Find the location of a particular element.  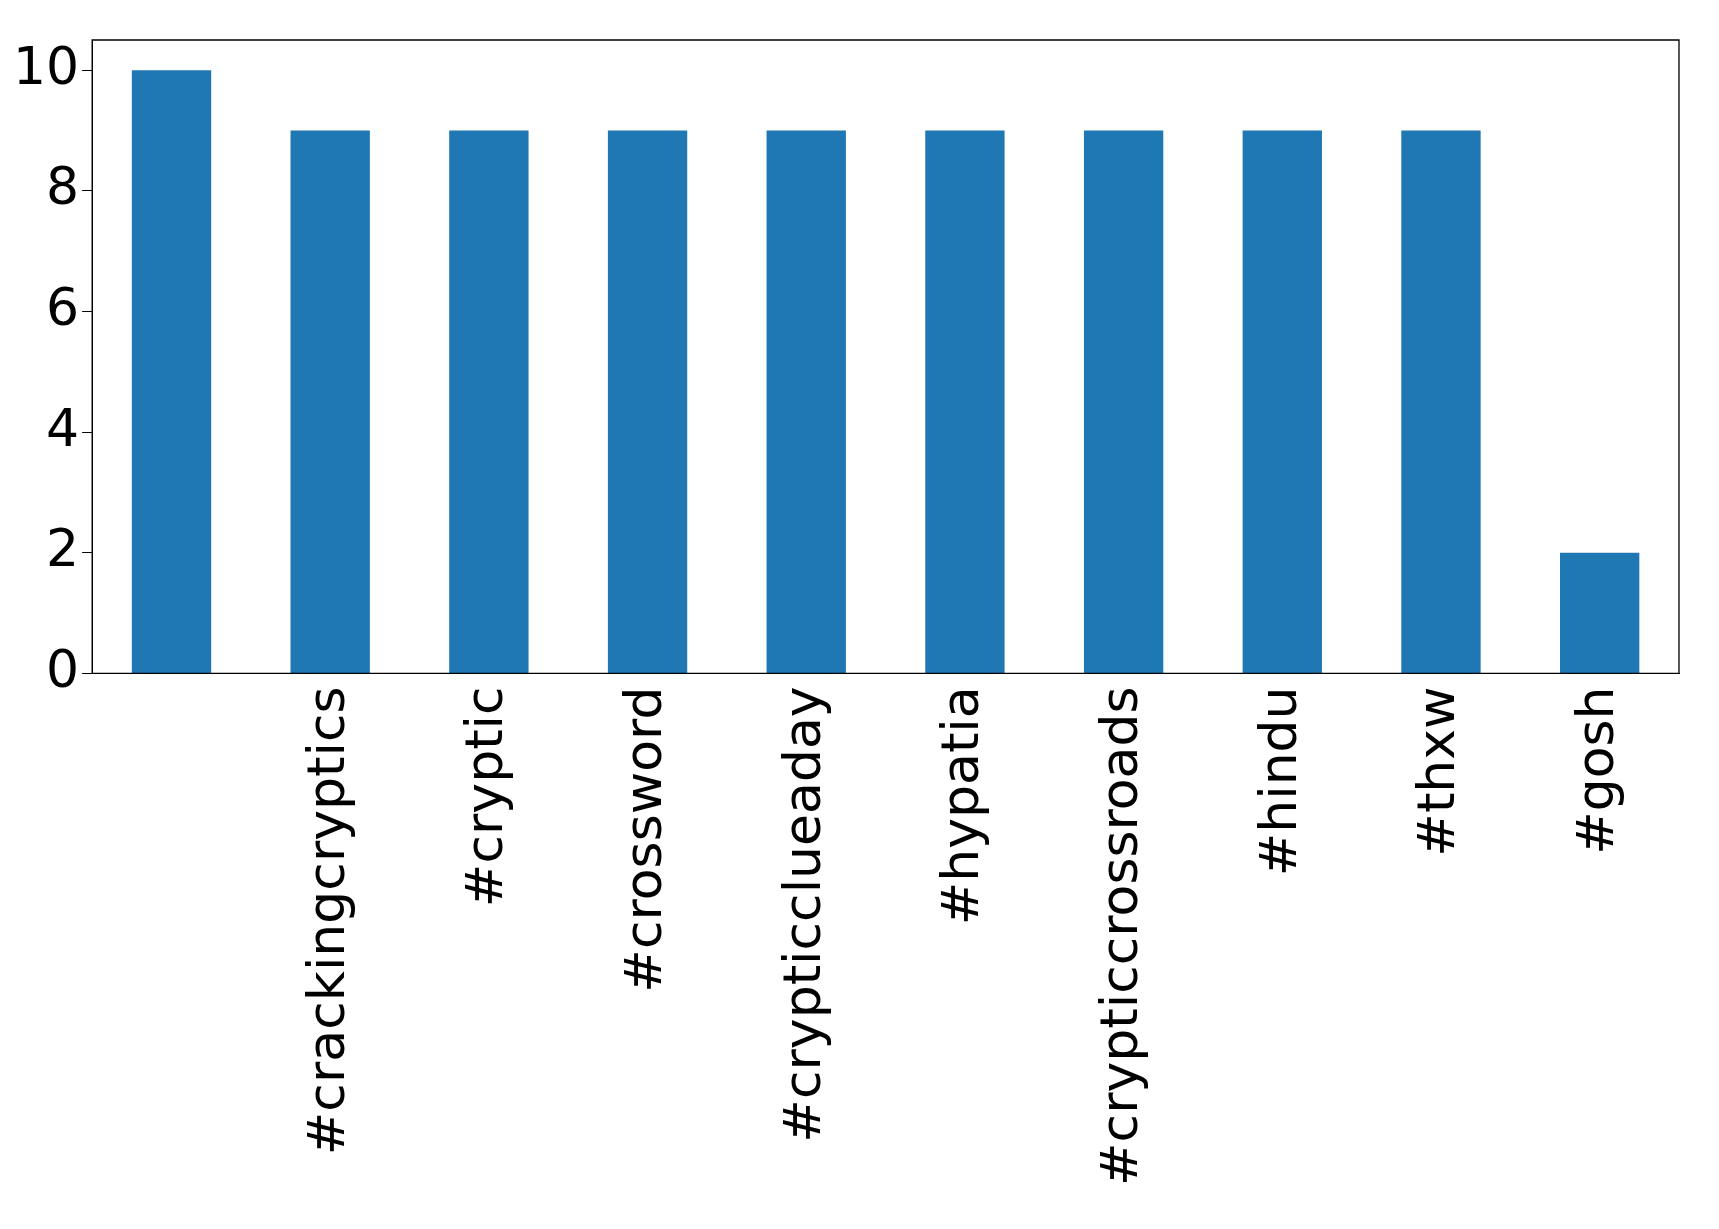

x-tick-label: #hypatia is located at coordinates (960, 806).